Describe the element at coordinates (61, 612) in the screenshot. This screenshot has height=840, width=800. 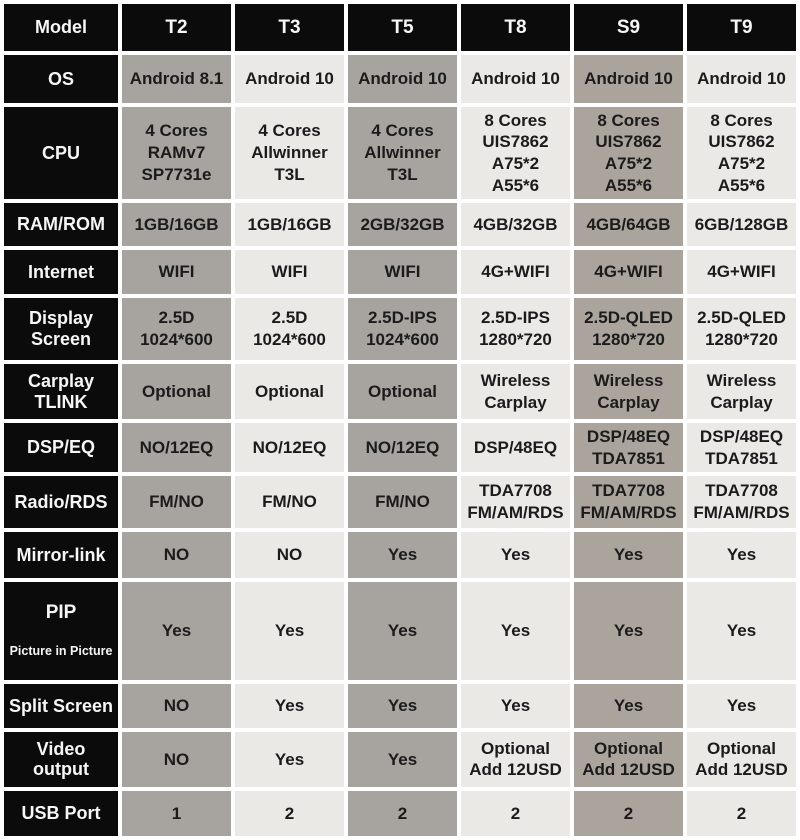
I see `pip-label: PIP` at that location.